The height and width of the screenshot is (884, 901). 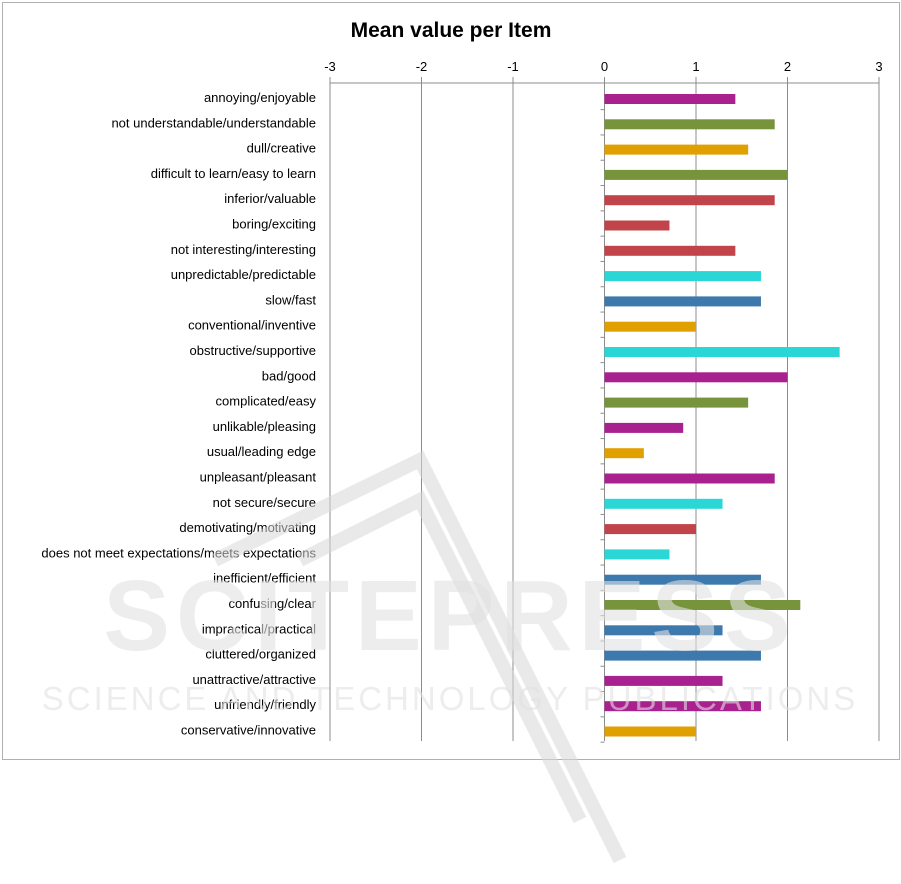 What do you see at coordinates (274, 224) in the screenshot?
I see `category-label: boring/exciting` at bounding box center [274, 224].